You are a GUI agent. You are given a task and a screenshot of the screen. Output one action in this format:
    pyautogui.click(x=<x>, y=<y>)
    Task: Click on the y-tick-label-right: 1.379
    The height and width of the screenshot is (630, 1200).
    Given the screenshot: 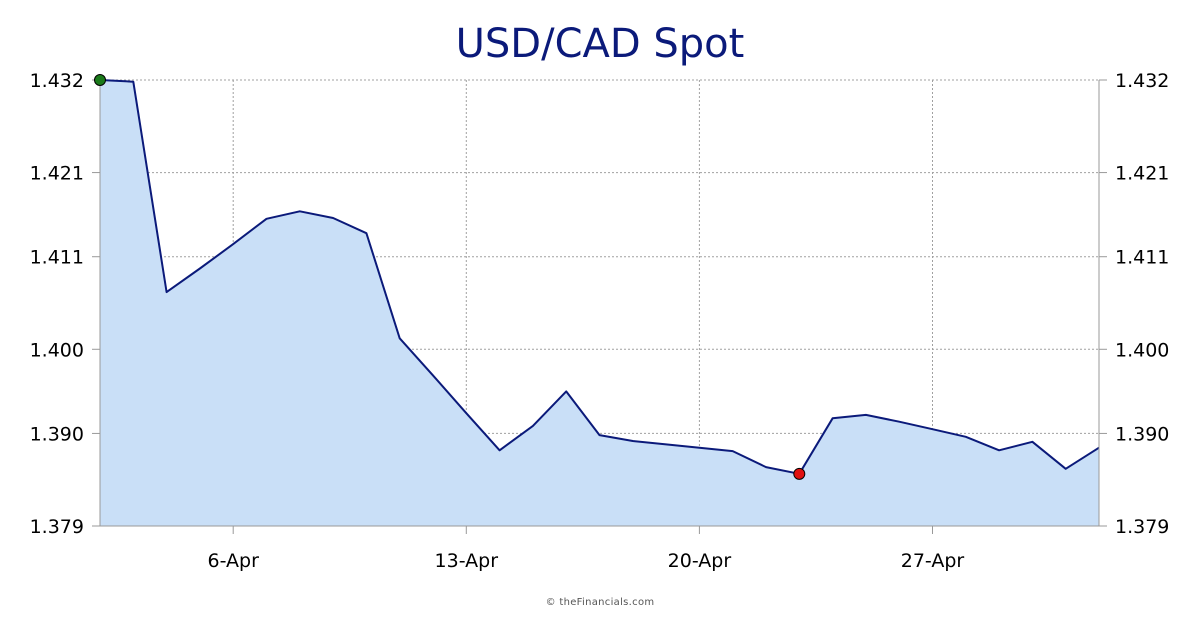 What is the action you would take?
    pyautogui.click(x=1142, y=527)
    